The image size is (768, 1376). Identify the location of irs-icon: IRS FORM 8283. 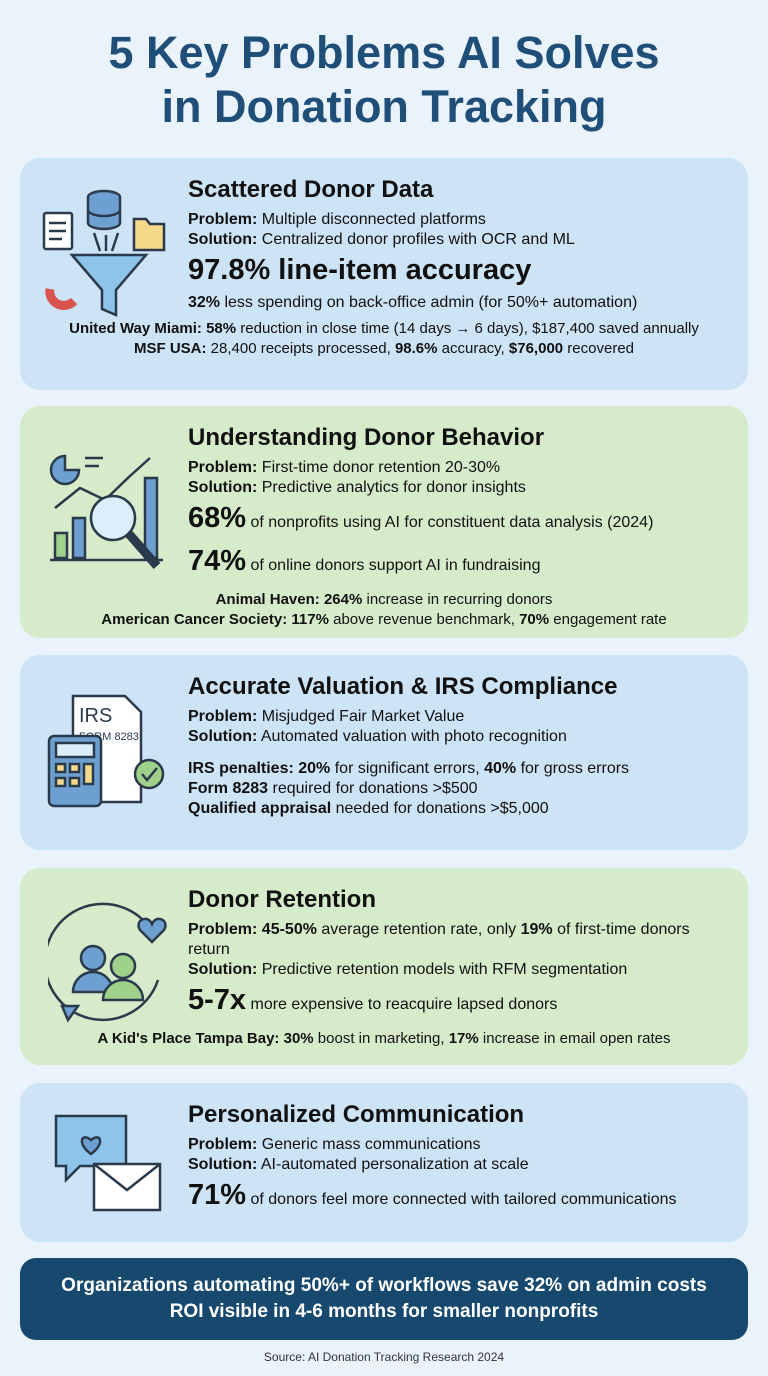
(106, 751).